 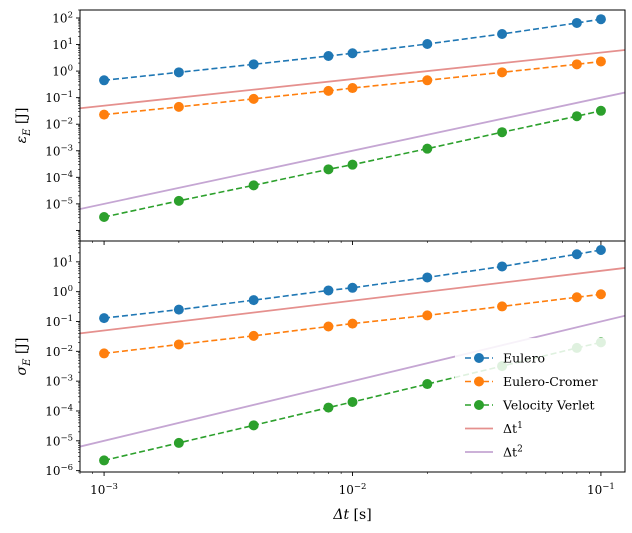 I want to click on legend-label: Δt2, so click(x=513, y=452).